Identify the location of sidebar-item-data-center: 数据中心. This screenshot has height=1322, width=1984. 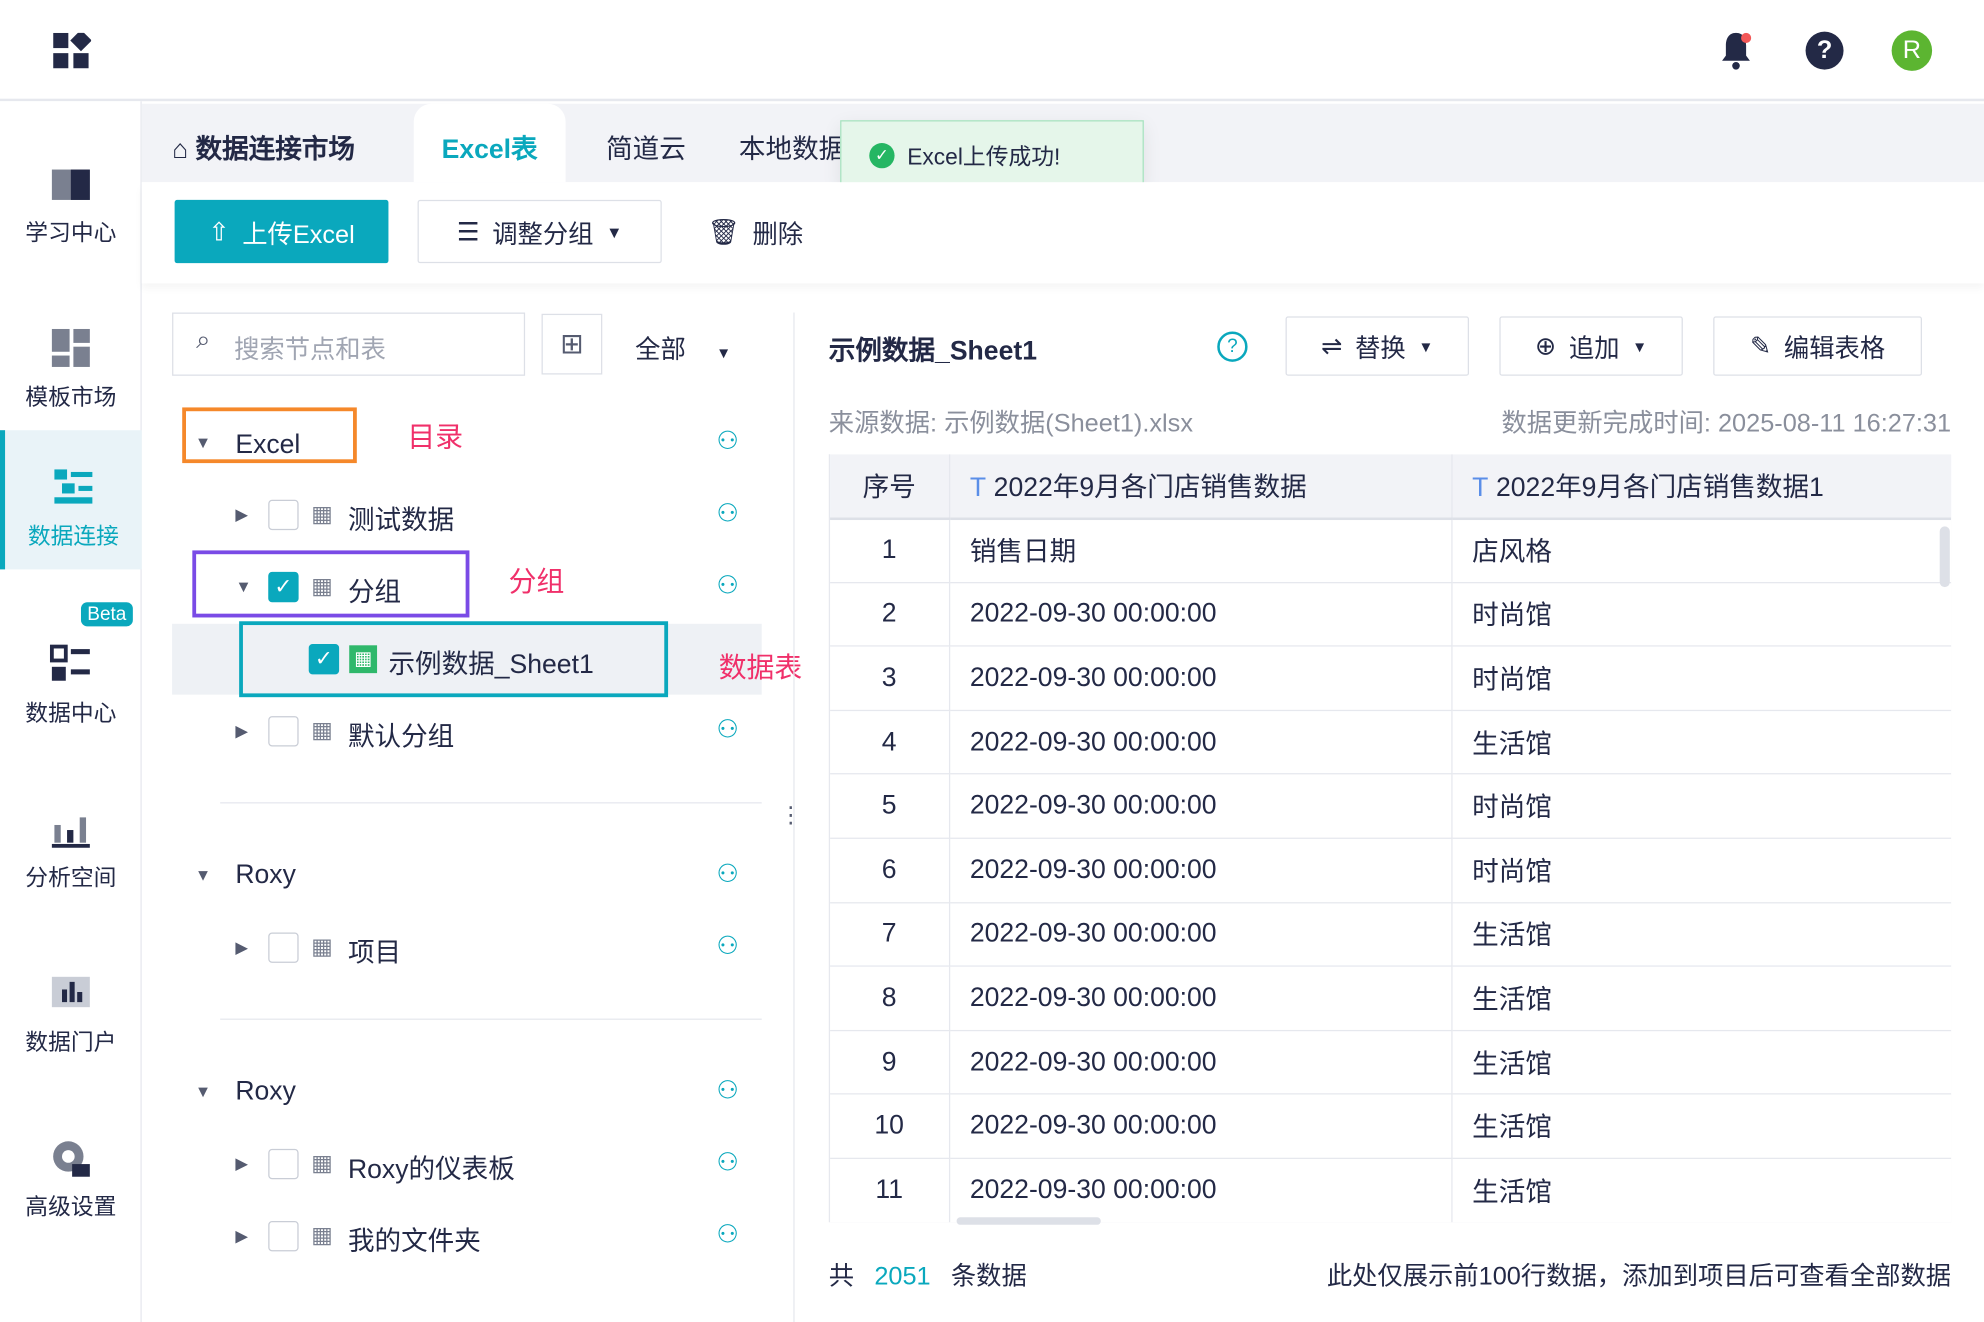
(71, 676).